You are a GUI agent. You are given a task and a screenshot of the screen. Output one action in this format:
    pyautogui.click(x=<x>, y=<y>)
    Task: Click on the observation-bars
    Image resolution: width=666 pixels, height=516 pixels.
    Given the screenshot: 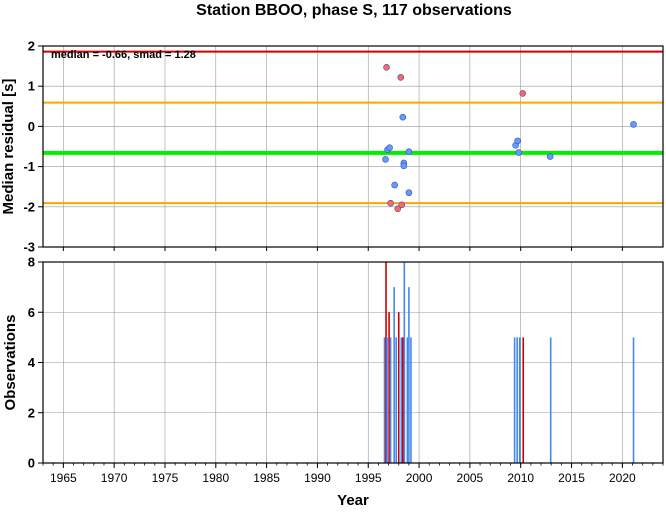 What is the action you would take?
    pyautogui.click(x=509, y=362)
    